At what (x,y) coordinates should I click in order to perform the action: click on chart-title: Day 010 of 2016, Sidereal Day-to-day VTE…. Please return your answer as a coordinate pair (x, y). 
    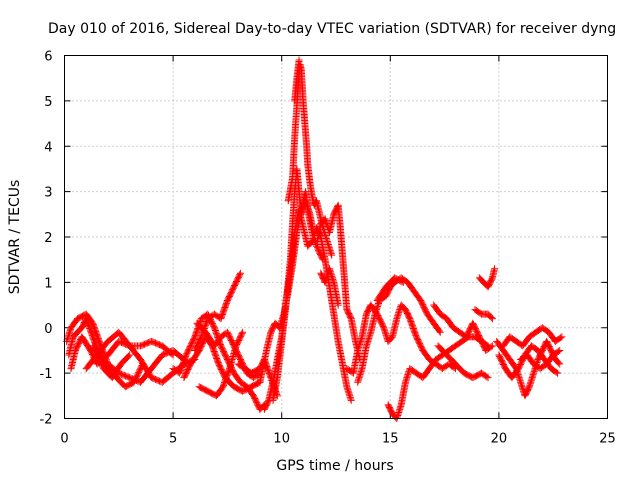
    Looking at the image, I should click on (332, 29).